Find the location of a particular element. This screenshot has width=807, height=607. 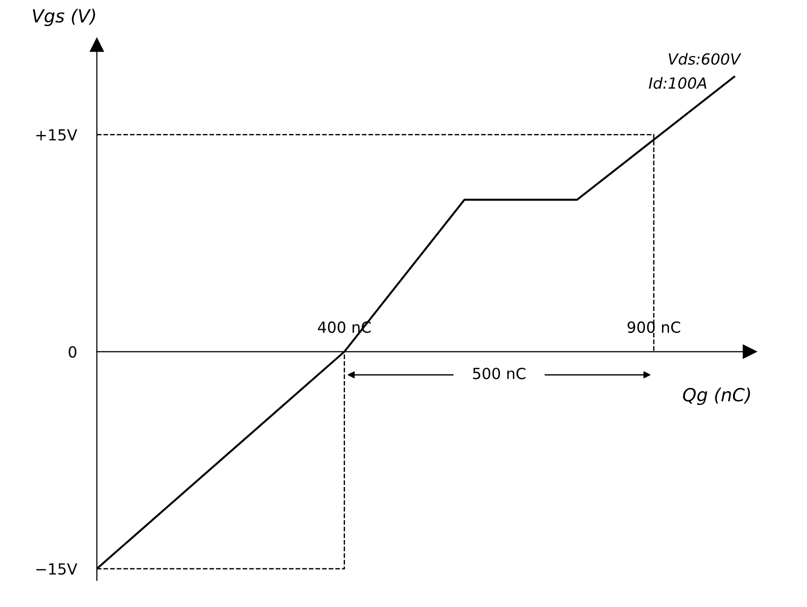

x-tick-label: 900 nC is located at coordinates (654, 327).